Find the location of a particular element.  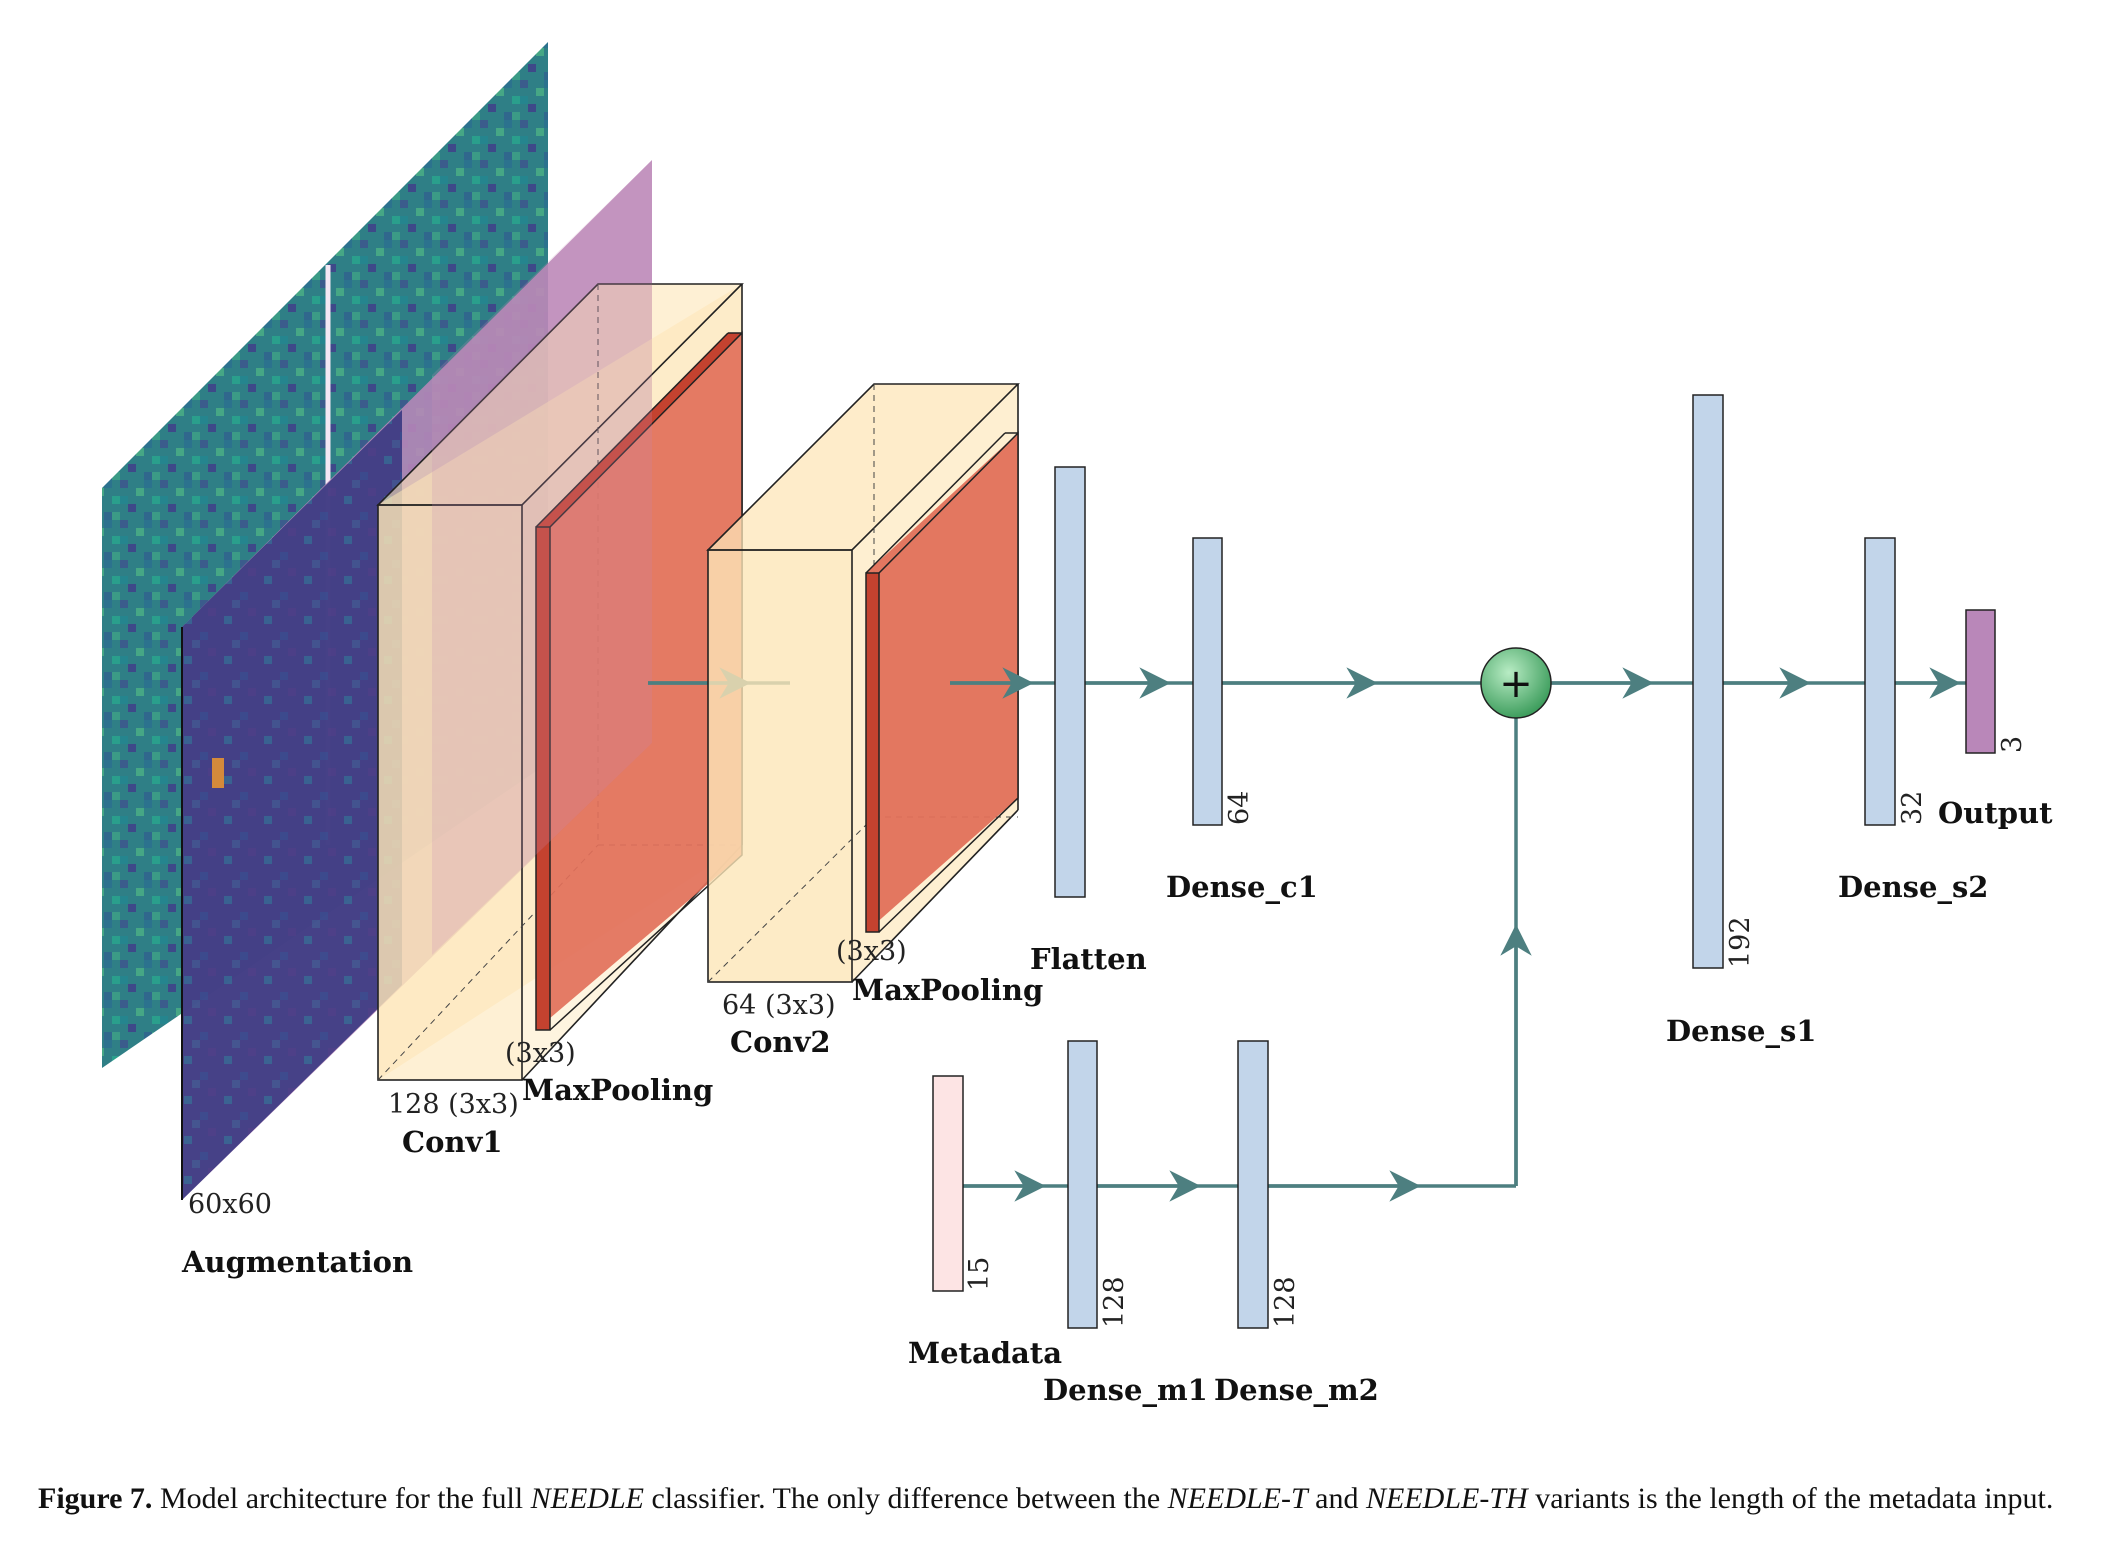

dense-s1-size-label: 192 is located at coordinates (1740, 942).